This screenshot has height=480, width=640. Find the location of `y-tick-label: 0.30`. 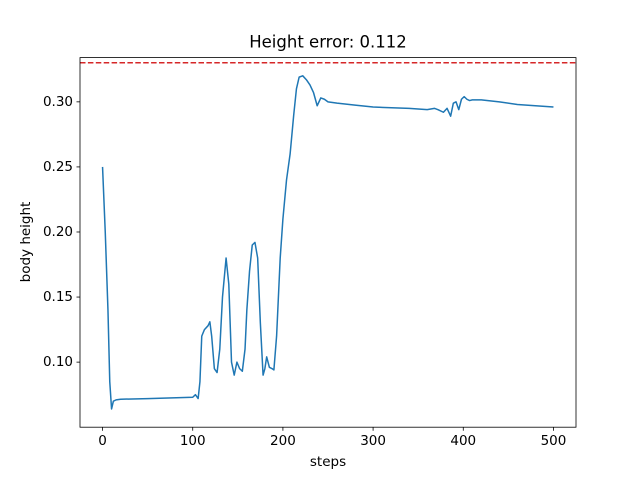

y-tick-label: 0.30 is located at coordinates (58, 102).